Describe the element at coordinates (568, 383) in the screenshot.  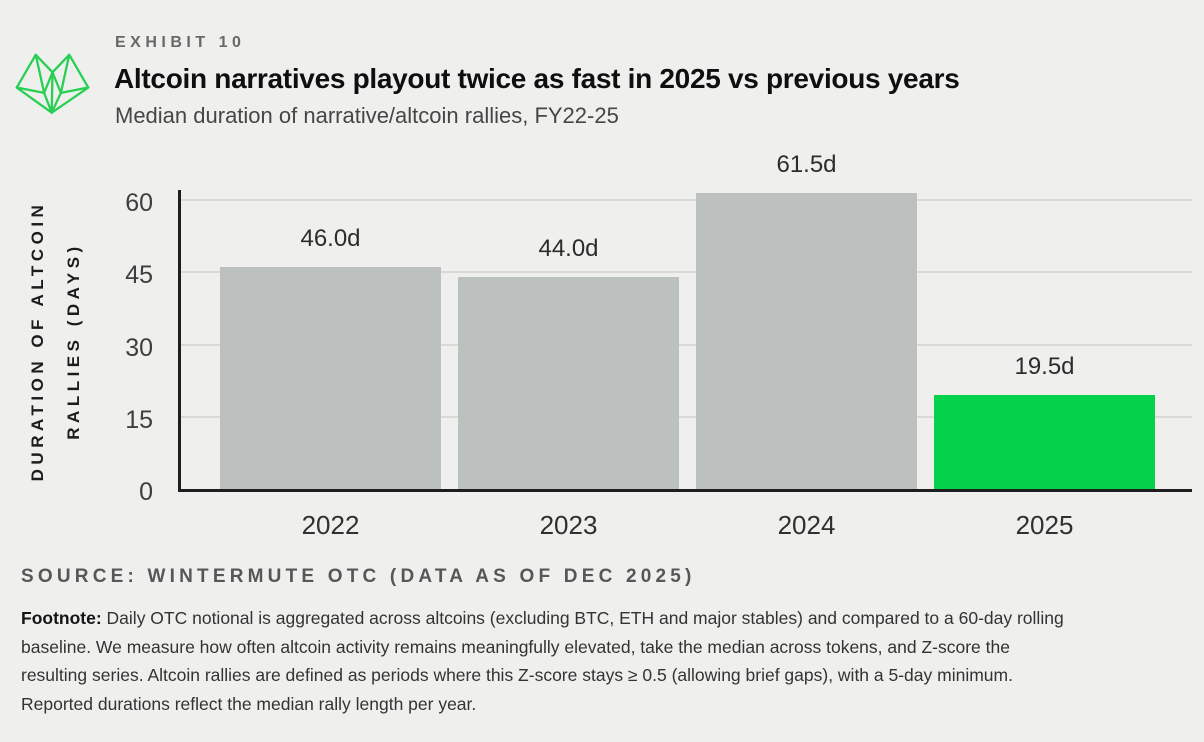
I see `bar-2023` at that location.